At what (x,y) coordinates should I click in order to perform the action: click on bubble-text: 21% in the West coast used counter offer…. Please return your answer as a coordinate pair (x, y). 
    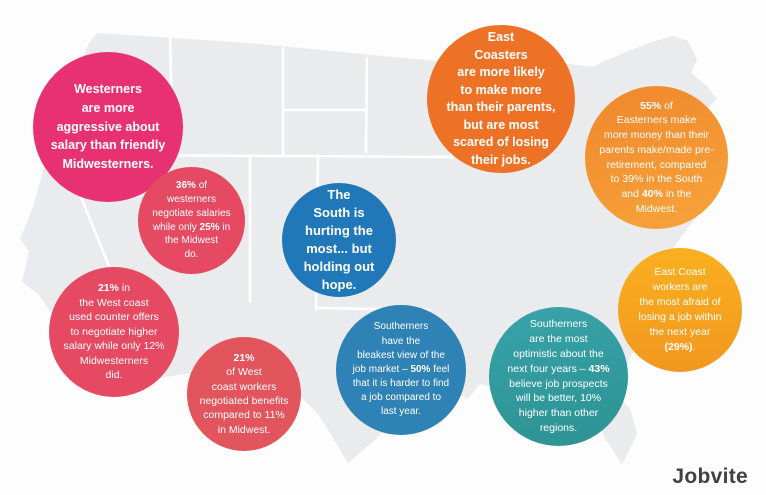
    Looking at the image, I should click on (114, 332).